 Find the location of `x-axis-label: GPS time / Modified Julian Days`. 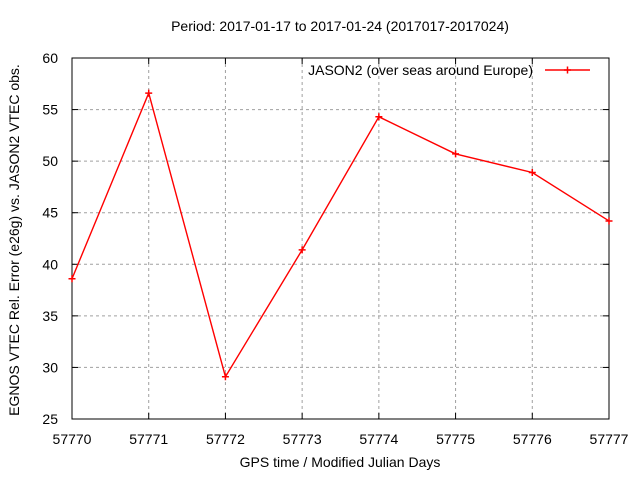

x-axis-label: GPS time / Modified Julian Days is located at coordinates (340, 462).